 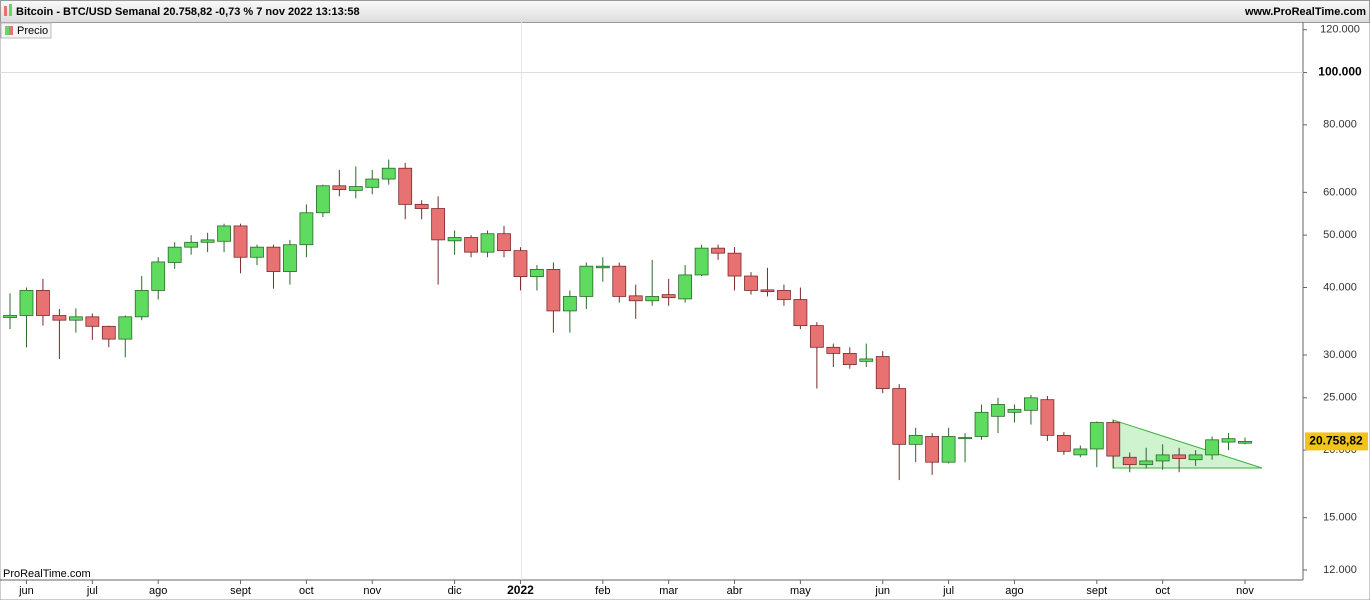 I want to click on y-tick-label: 100.000, so click(x=1340, y=72).